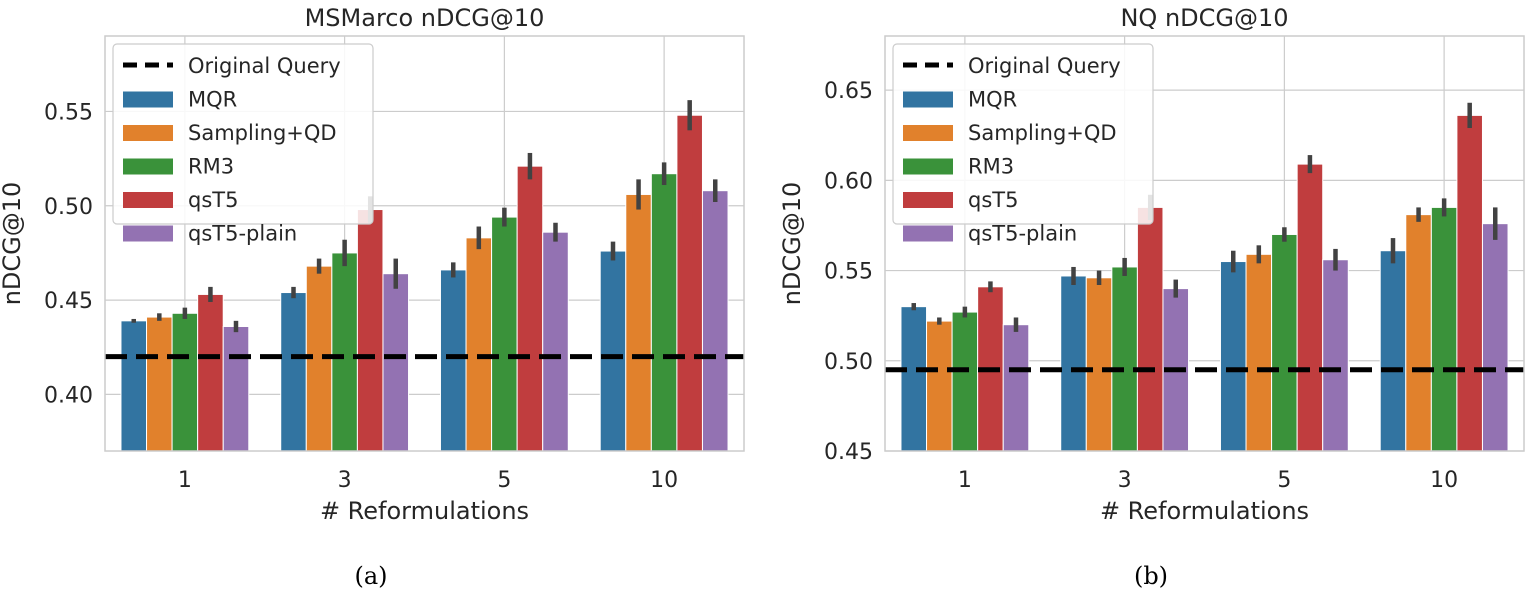  What do you see at coordinates (848, 91) in the screenshot?
I see `y-tick-label: 0.65` at bounding box center [848, 91].